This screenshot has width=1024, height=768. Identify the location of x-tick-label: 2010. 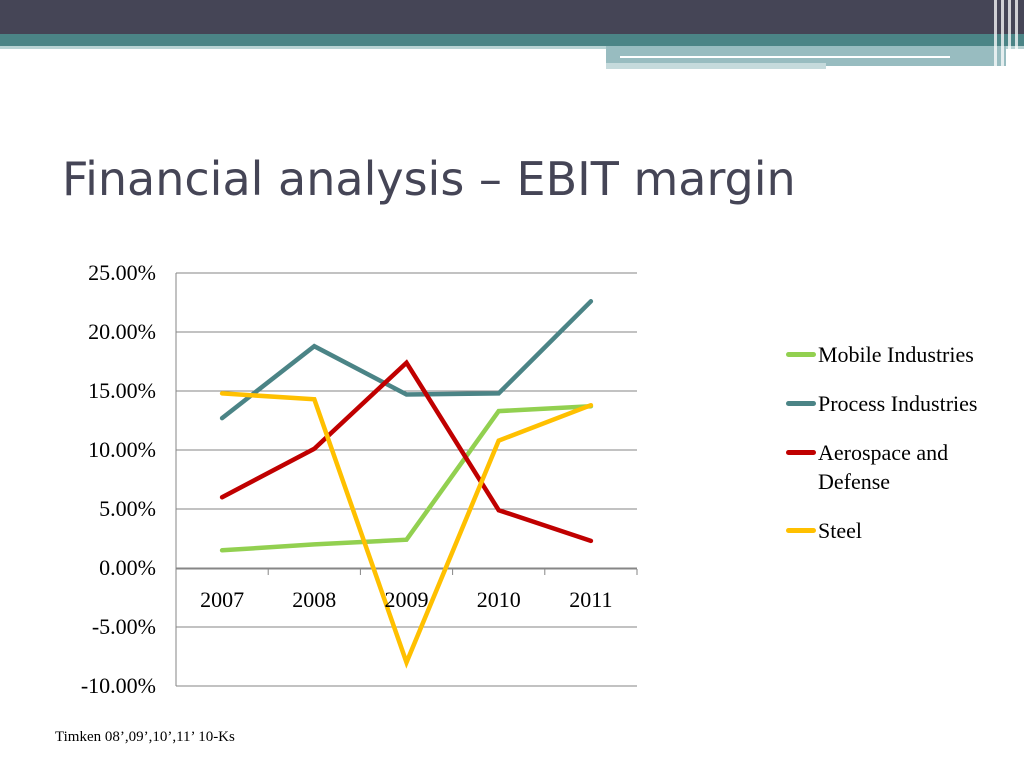
(499, 599).